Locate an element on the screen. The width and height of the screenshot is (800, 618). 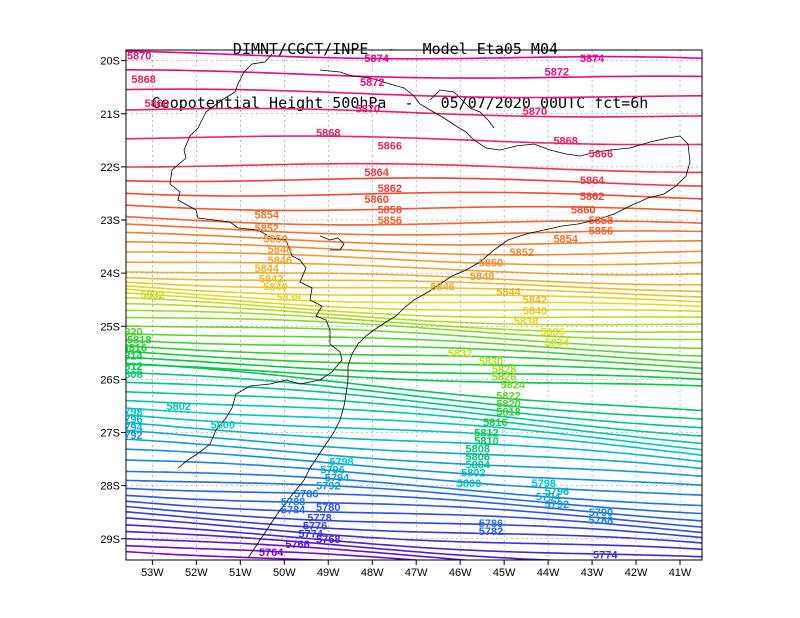
lat-tick-label: 27S is located at coordinates (110, 434).